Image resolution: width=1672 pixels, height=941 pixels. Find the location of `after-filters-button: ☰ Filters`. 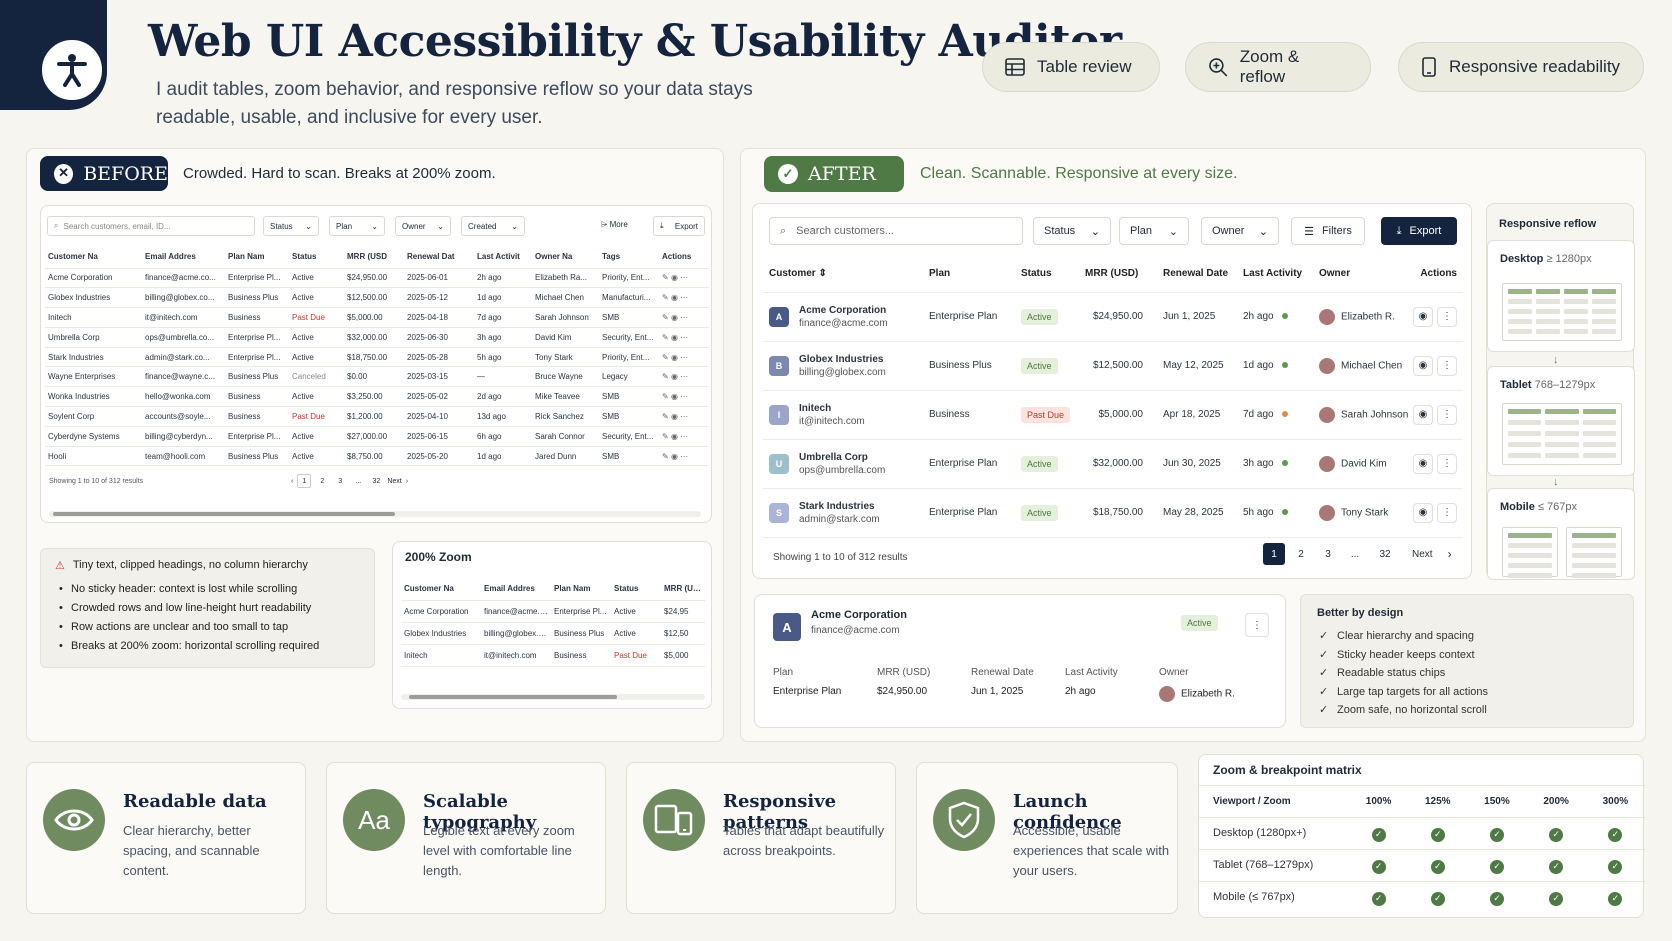

after-filters-button: ☰ Filters is located at coordinates (1328, 231).